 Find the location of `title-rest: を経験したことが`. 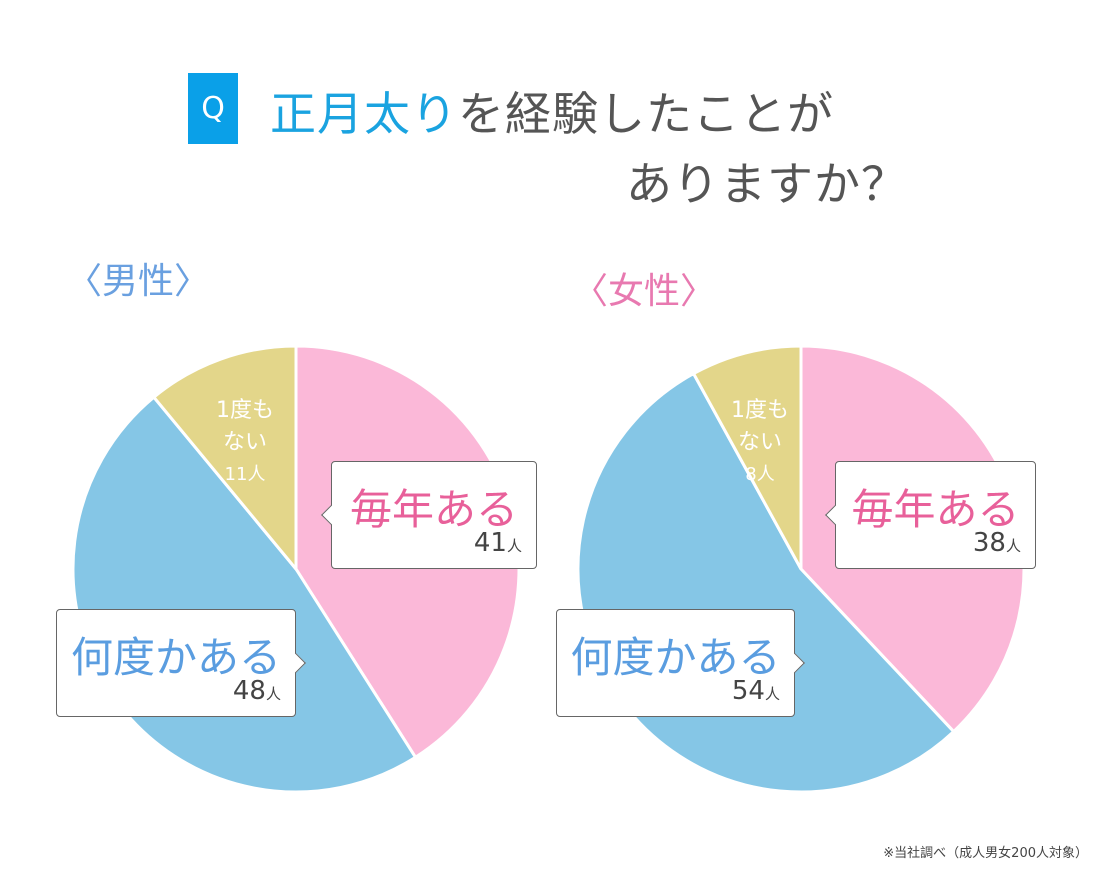

title-rest: を経験したことが is located at coordinates (646, 114).